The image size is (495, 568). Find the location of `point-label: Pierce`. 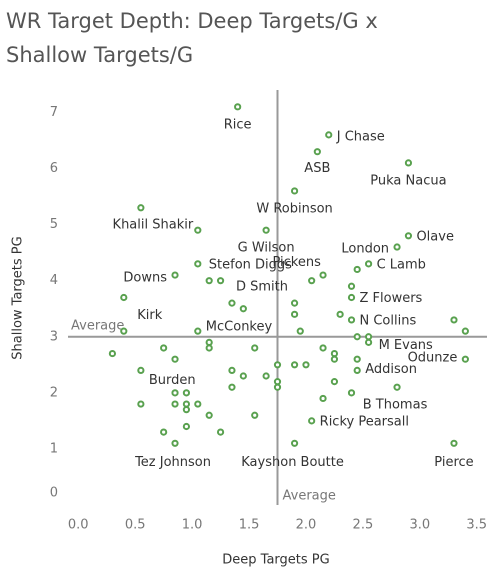

point-label: Pierce is located at coordinates (453, 462).